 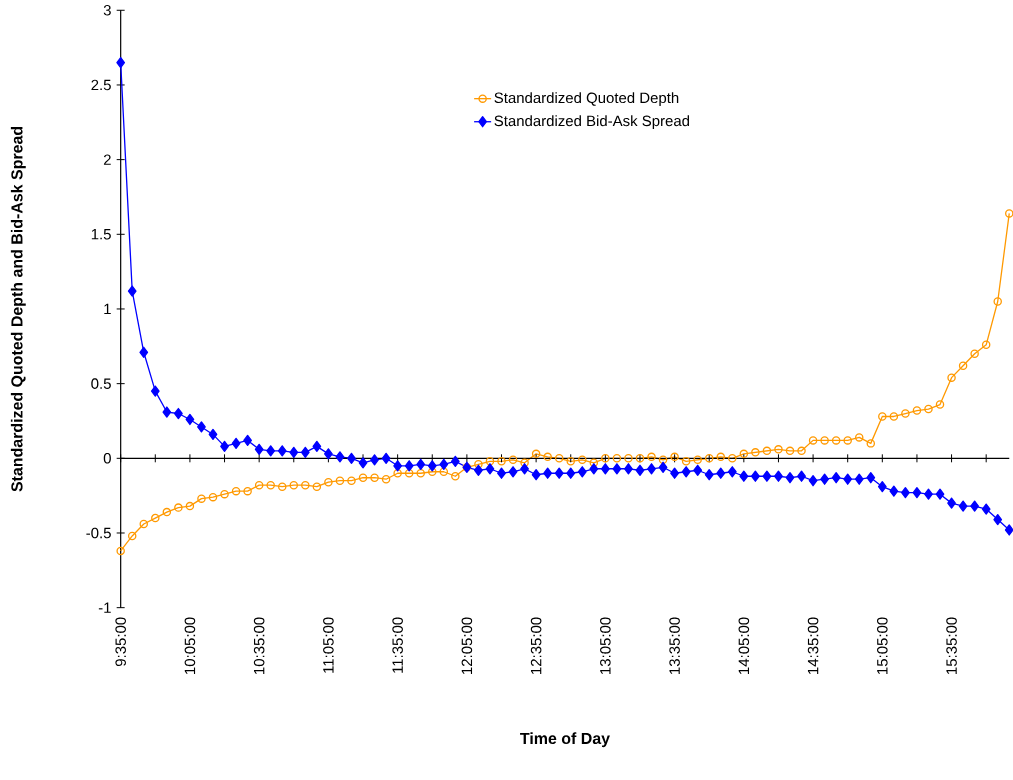 What do you see at coordinates (190, 645) in the screenshot?
I see `x-tick-label: 10:05:00` at bounding box center [190, 645].